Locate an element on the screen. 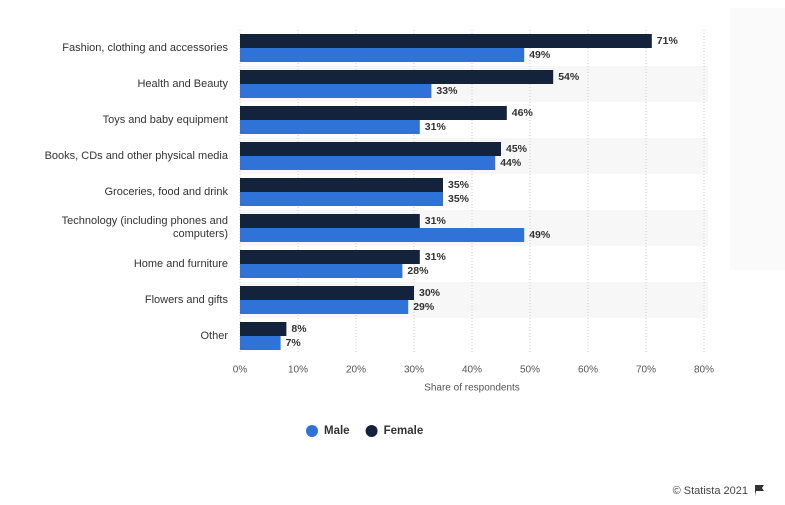 Image resolution: width=785 pixels, height=505 pixels. side-panel is located at coordinates (757, 139).